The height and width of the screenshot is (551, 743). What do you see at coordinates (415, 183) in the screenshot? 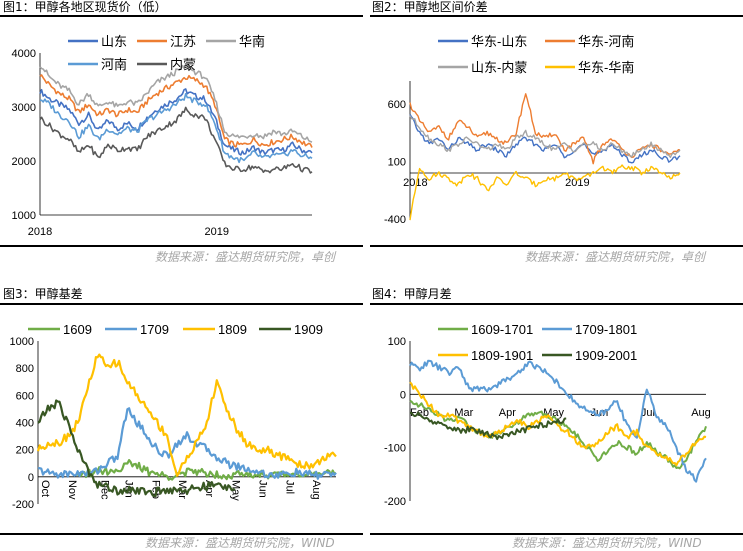
I see `c2-x-tick-label: 2018` at bounding box center [415, 183].